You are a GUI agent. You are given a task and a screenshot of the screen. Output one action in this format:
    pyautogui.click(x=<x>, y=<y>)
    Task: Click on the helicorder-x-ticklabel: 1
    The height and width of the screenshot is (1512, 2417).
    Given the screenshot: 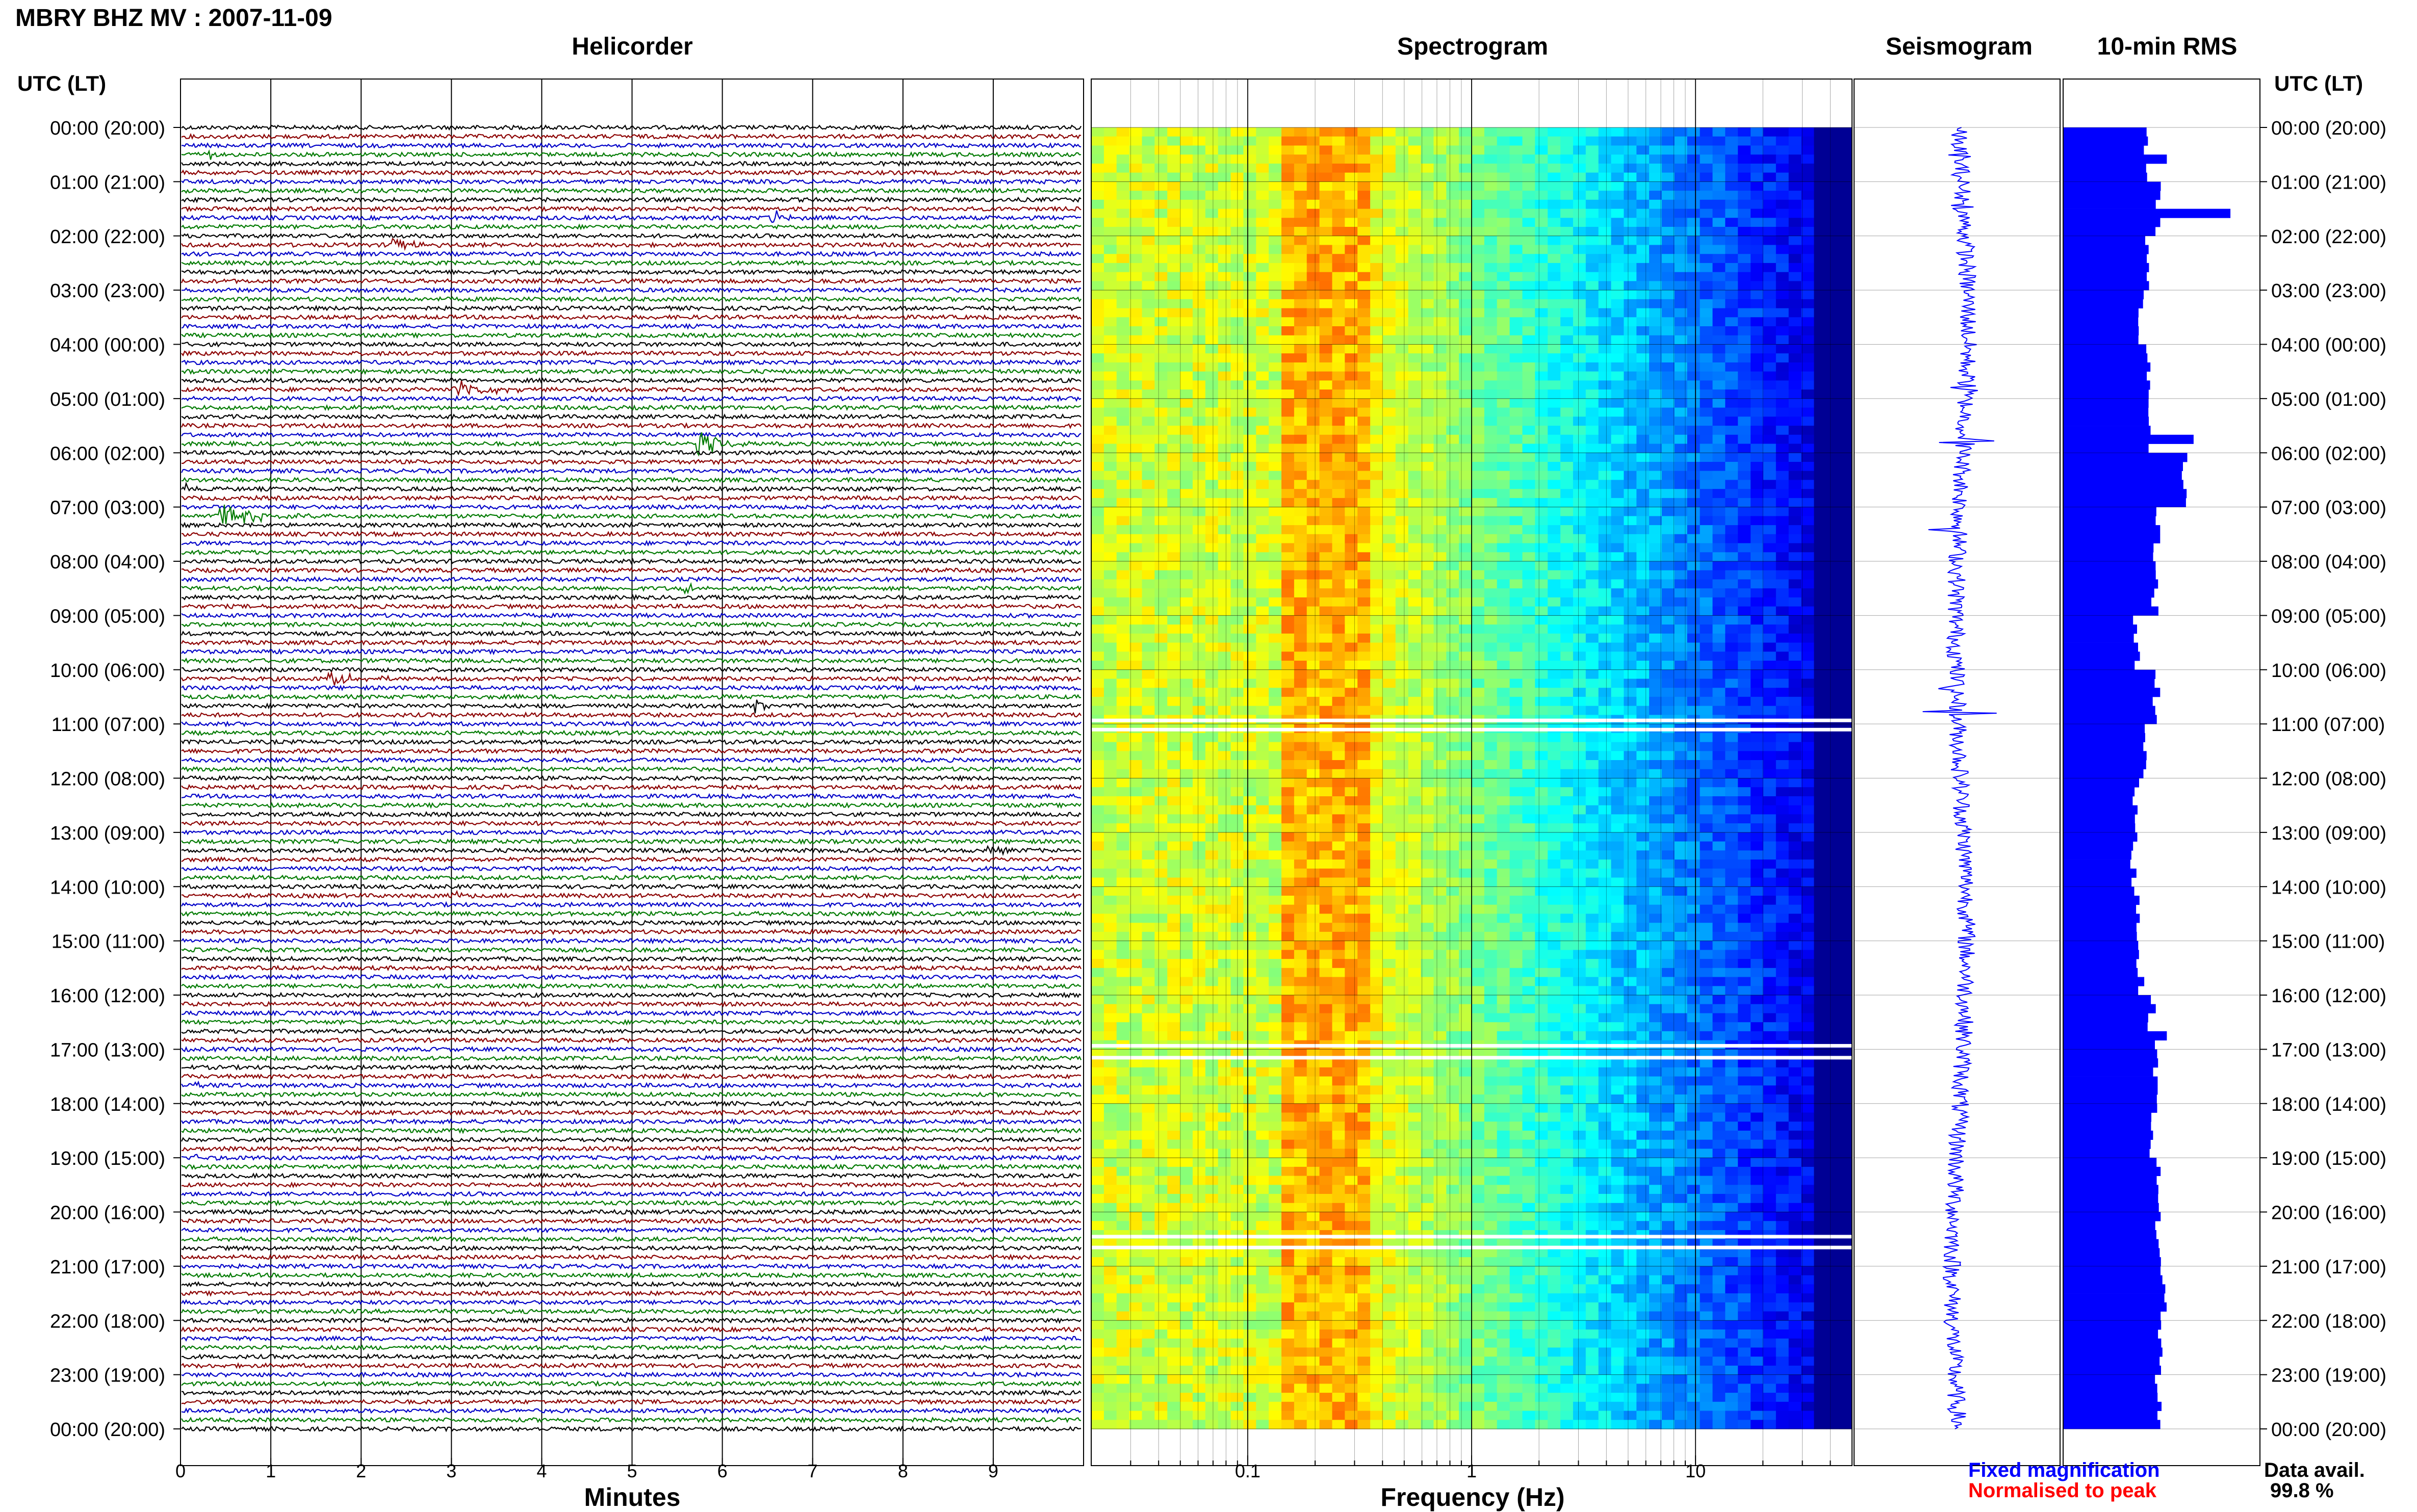 What is the action you would take?
    pyautogui.click(x=271, y=1471)
    